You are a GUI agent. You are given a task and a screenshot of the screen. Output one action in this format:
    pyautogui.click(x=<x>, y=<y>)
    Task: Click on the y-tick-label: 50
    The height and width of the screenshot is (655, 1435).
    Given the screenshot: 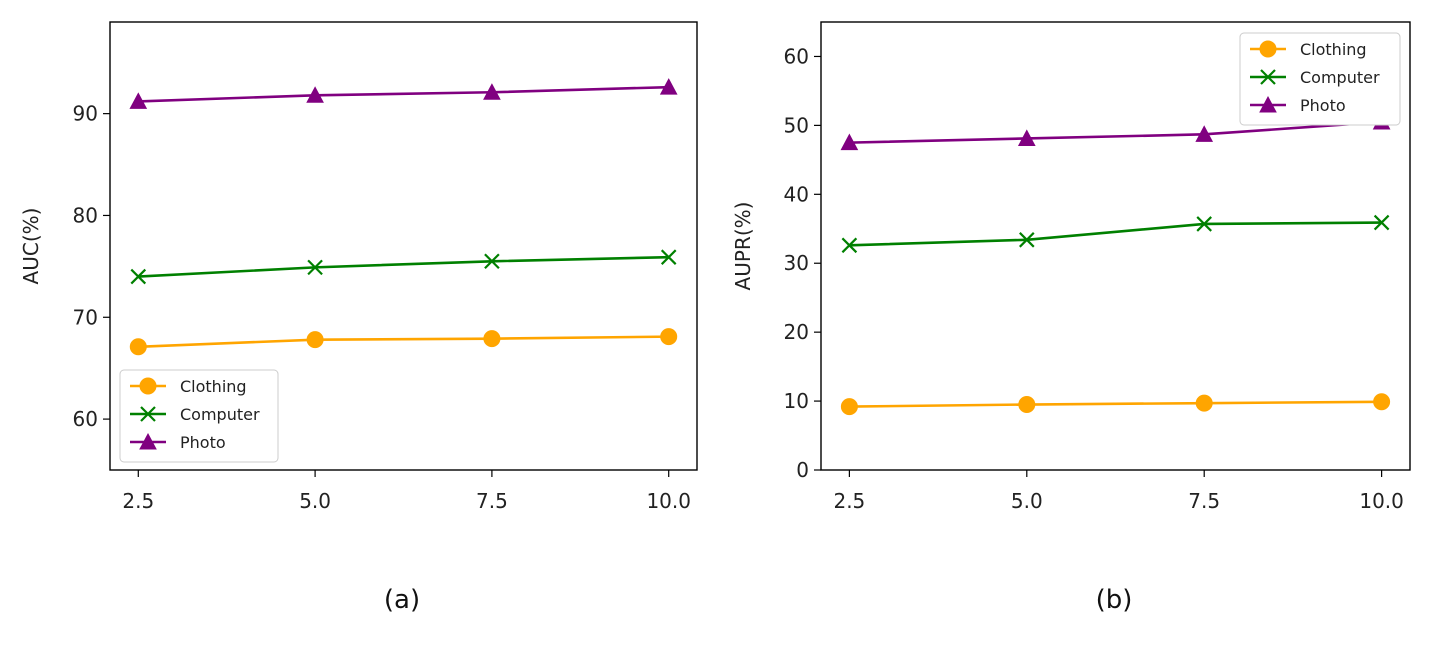 What is the action you would take?
    pyautogui.click(x=796, y=125)
    